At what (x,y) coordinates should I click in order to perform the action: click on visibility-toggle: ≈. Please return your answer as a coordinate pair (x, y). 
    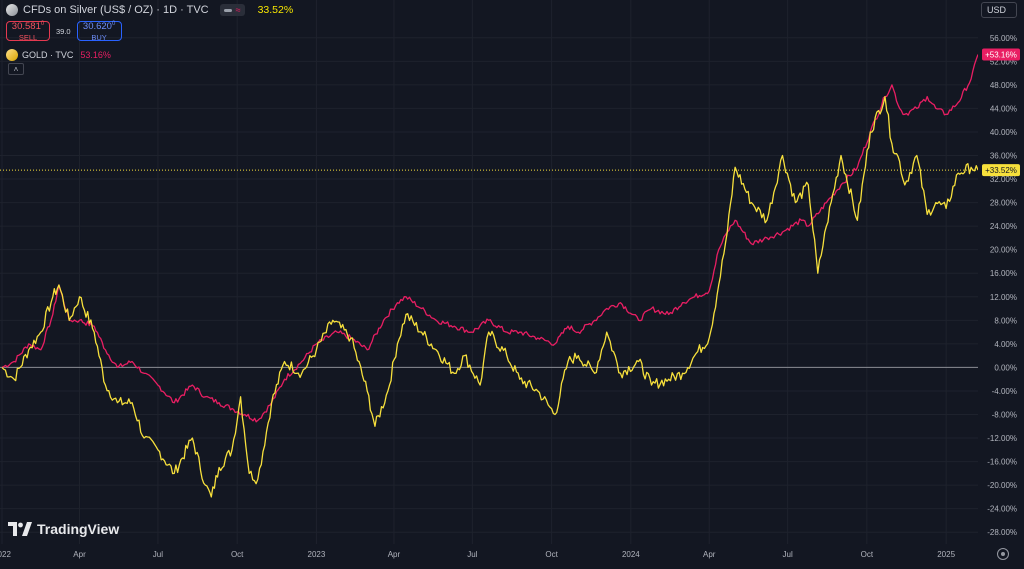
    Looking at the image, I should click on (232, 10).